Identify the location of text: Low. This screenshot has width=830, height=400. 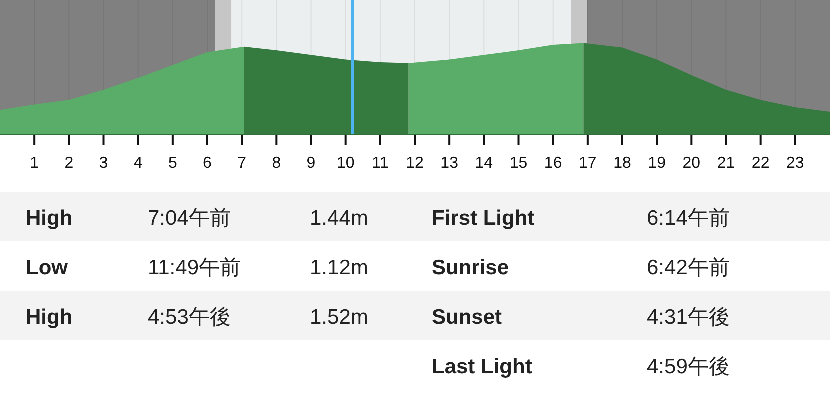
(47, 268).